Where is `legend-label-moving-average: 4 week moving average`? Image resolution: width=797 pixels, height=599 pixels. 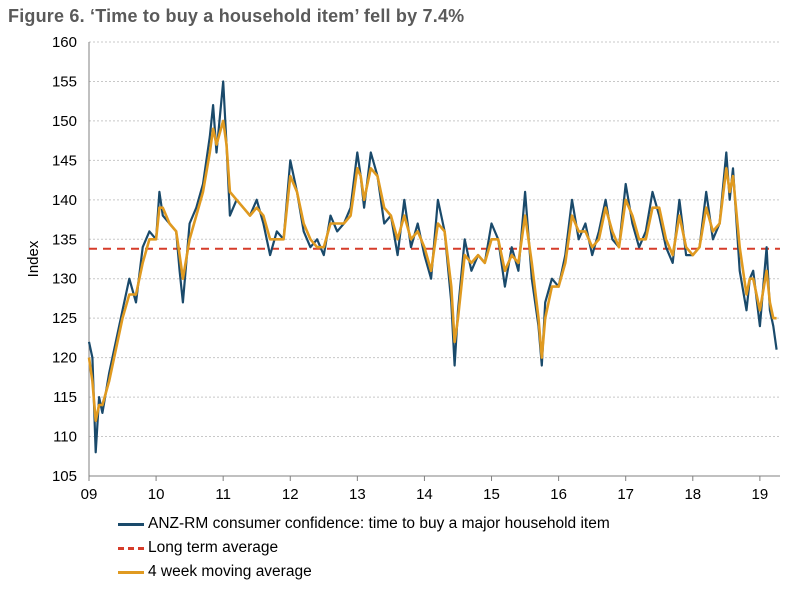
legend-label-moving-average: 4 week moving average is located at coordinates (230, 571).